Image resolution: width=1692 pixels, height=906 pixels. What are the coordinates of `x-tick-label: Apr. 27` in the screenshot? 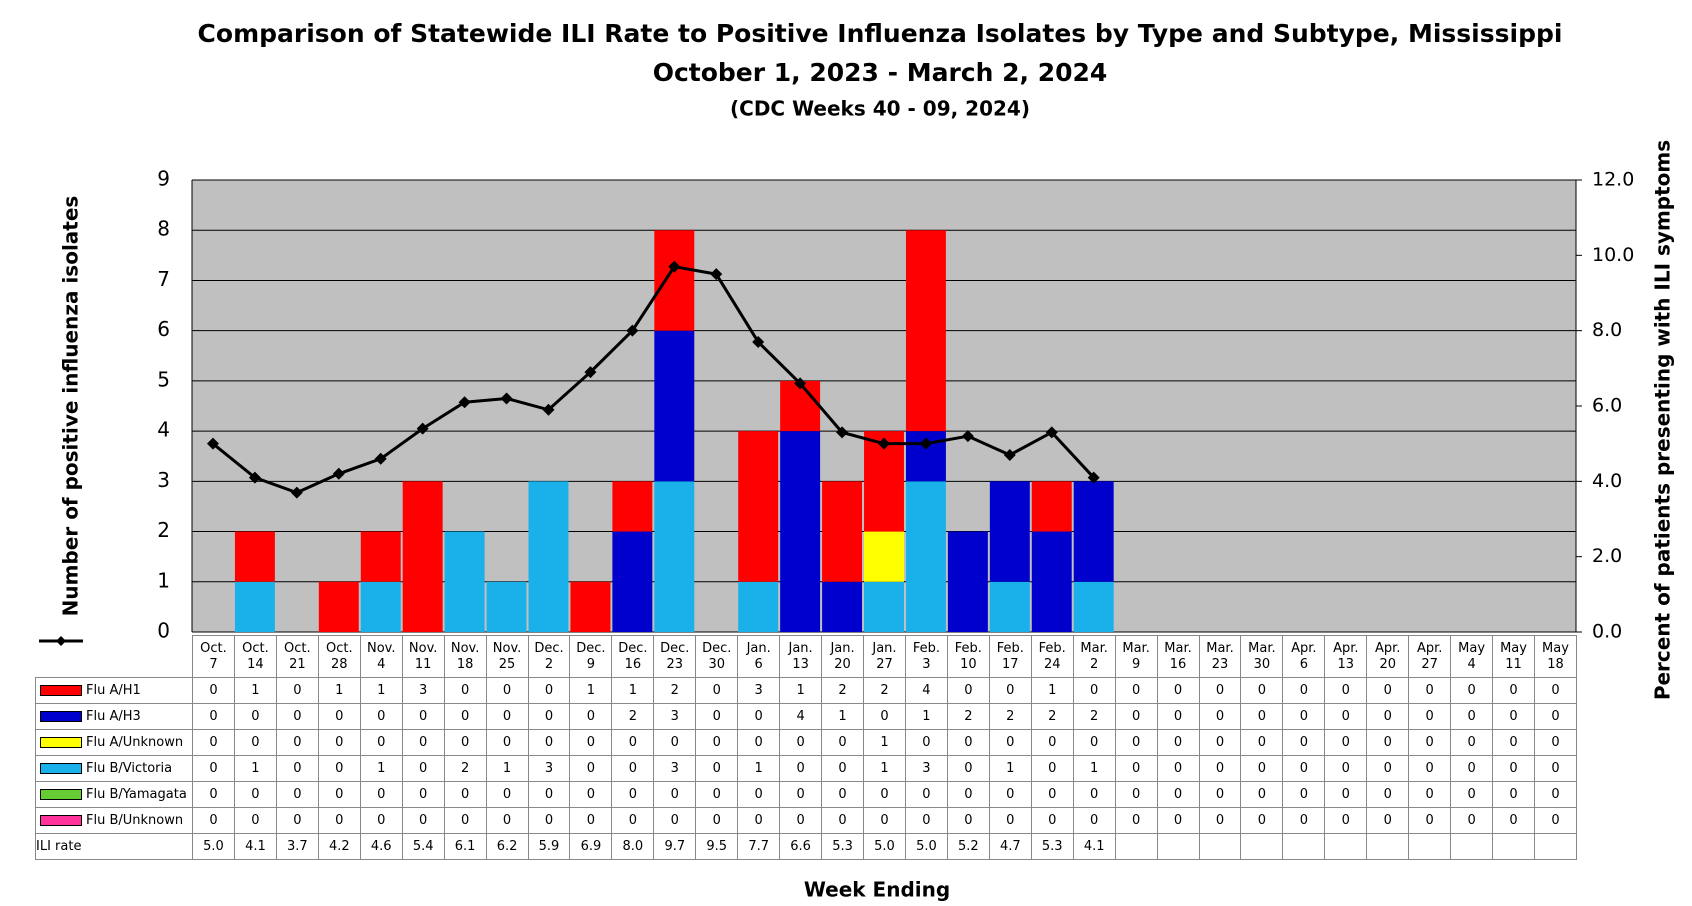 It's located at (1430, 656).